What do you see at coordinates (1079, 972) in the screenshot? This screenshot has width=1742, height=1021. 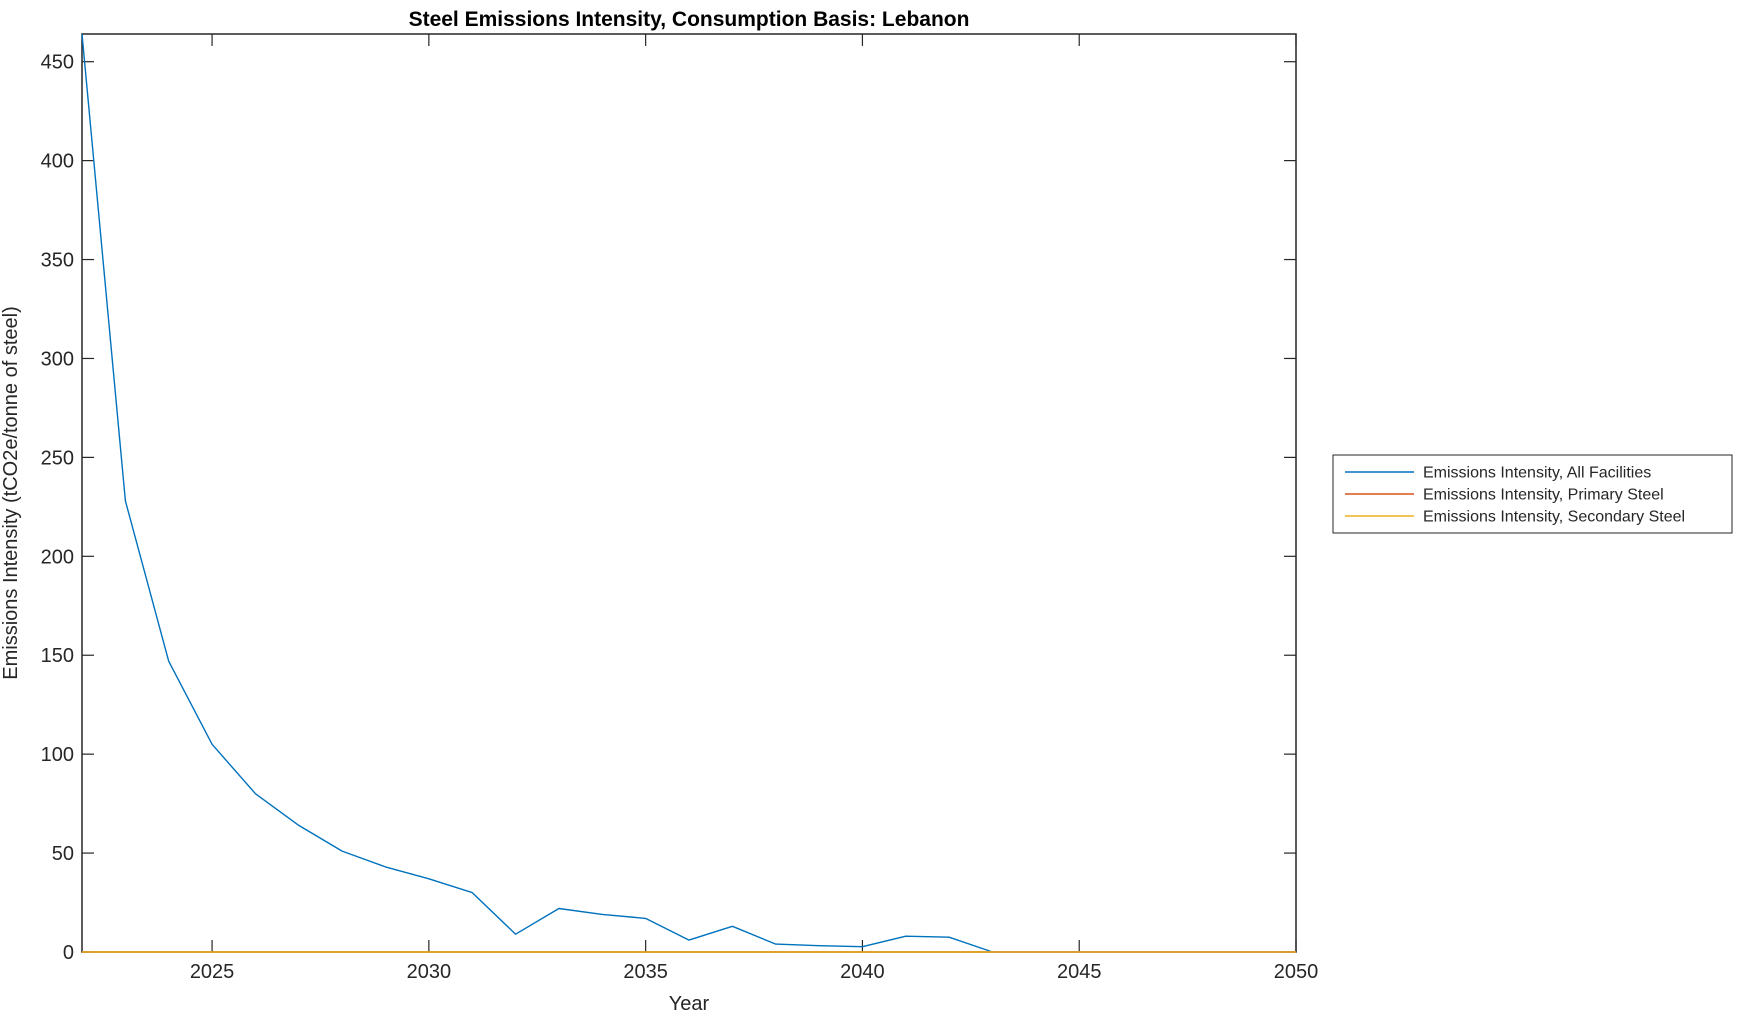 I see `x-tick-label: 2045` at bounding box center [1079, 972].